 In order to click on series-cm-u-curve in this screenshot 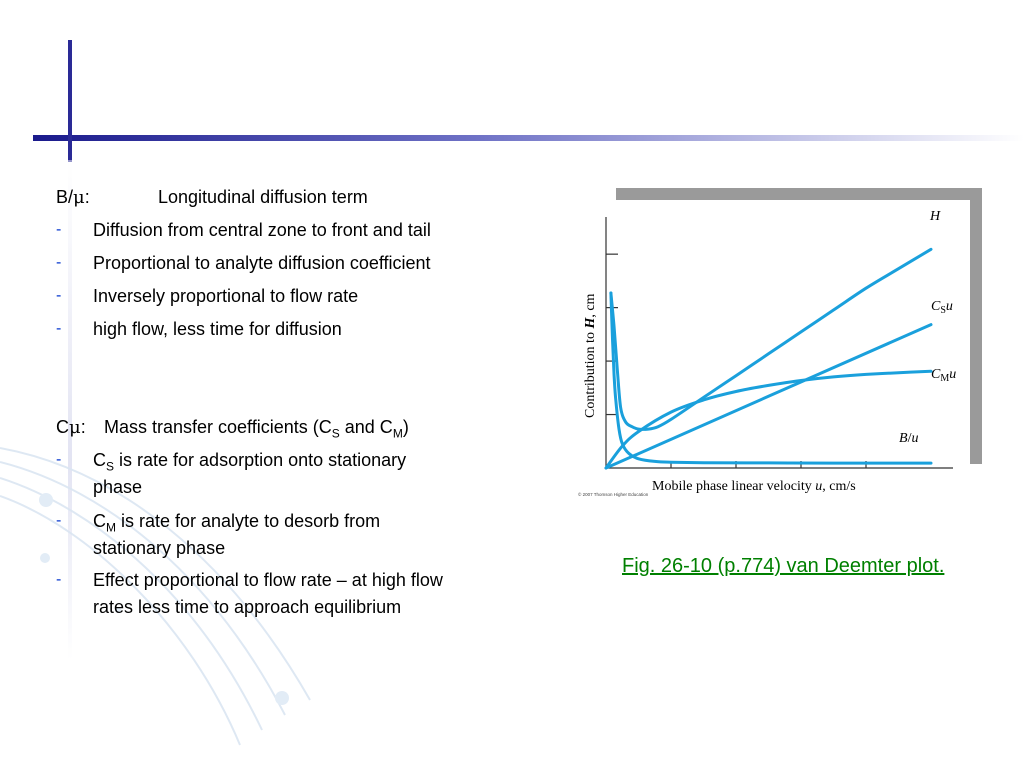, I will do `click(768, 419)`.